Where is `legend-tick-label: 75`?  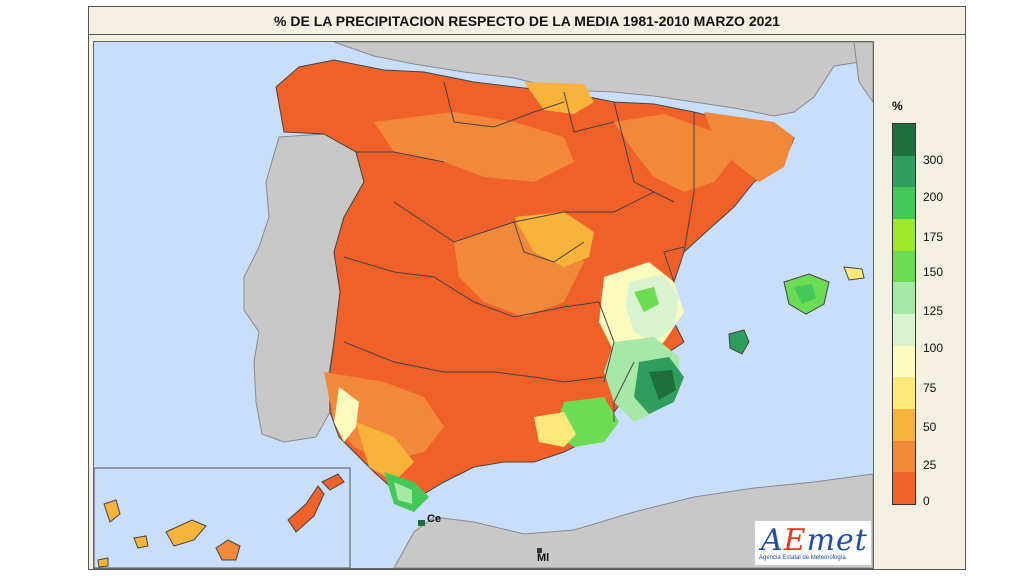 legend-tick-label: 75 is located at coordinates (930, 388).